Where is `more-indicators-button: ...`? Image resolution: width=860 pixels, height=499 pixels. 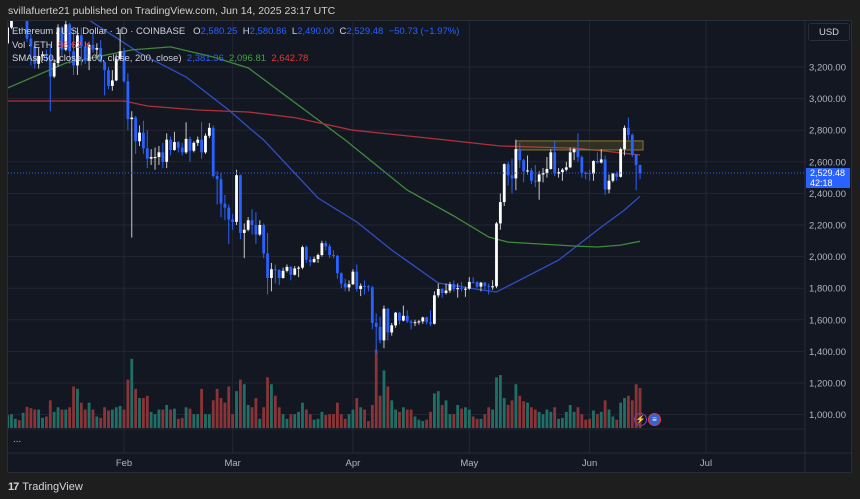 more-indicators-button: ... is located at coordinates (17, 439).